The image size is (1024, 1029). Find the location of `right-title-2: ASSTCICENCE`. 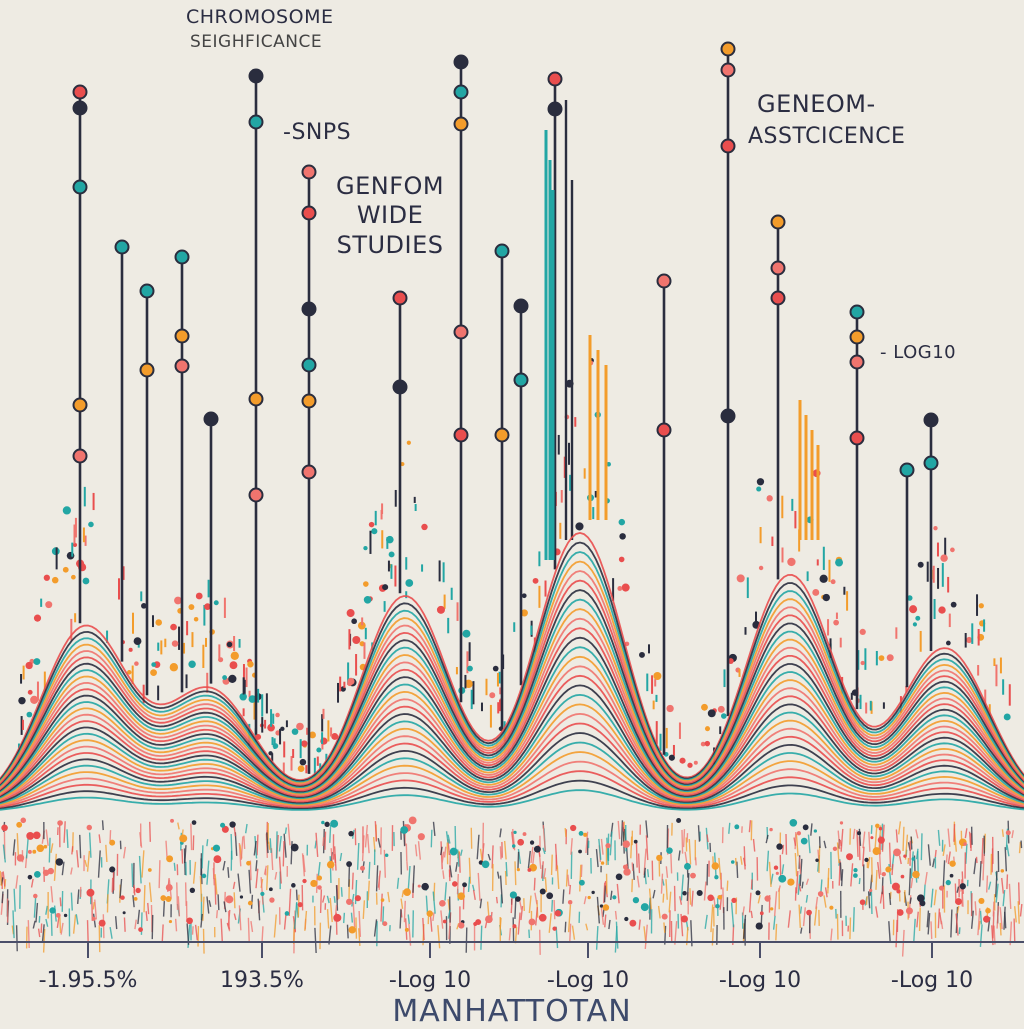

right-title-2: ASSTCICENCE is located at coordinates (826, 137).